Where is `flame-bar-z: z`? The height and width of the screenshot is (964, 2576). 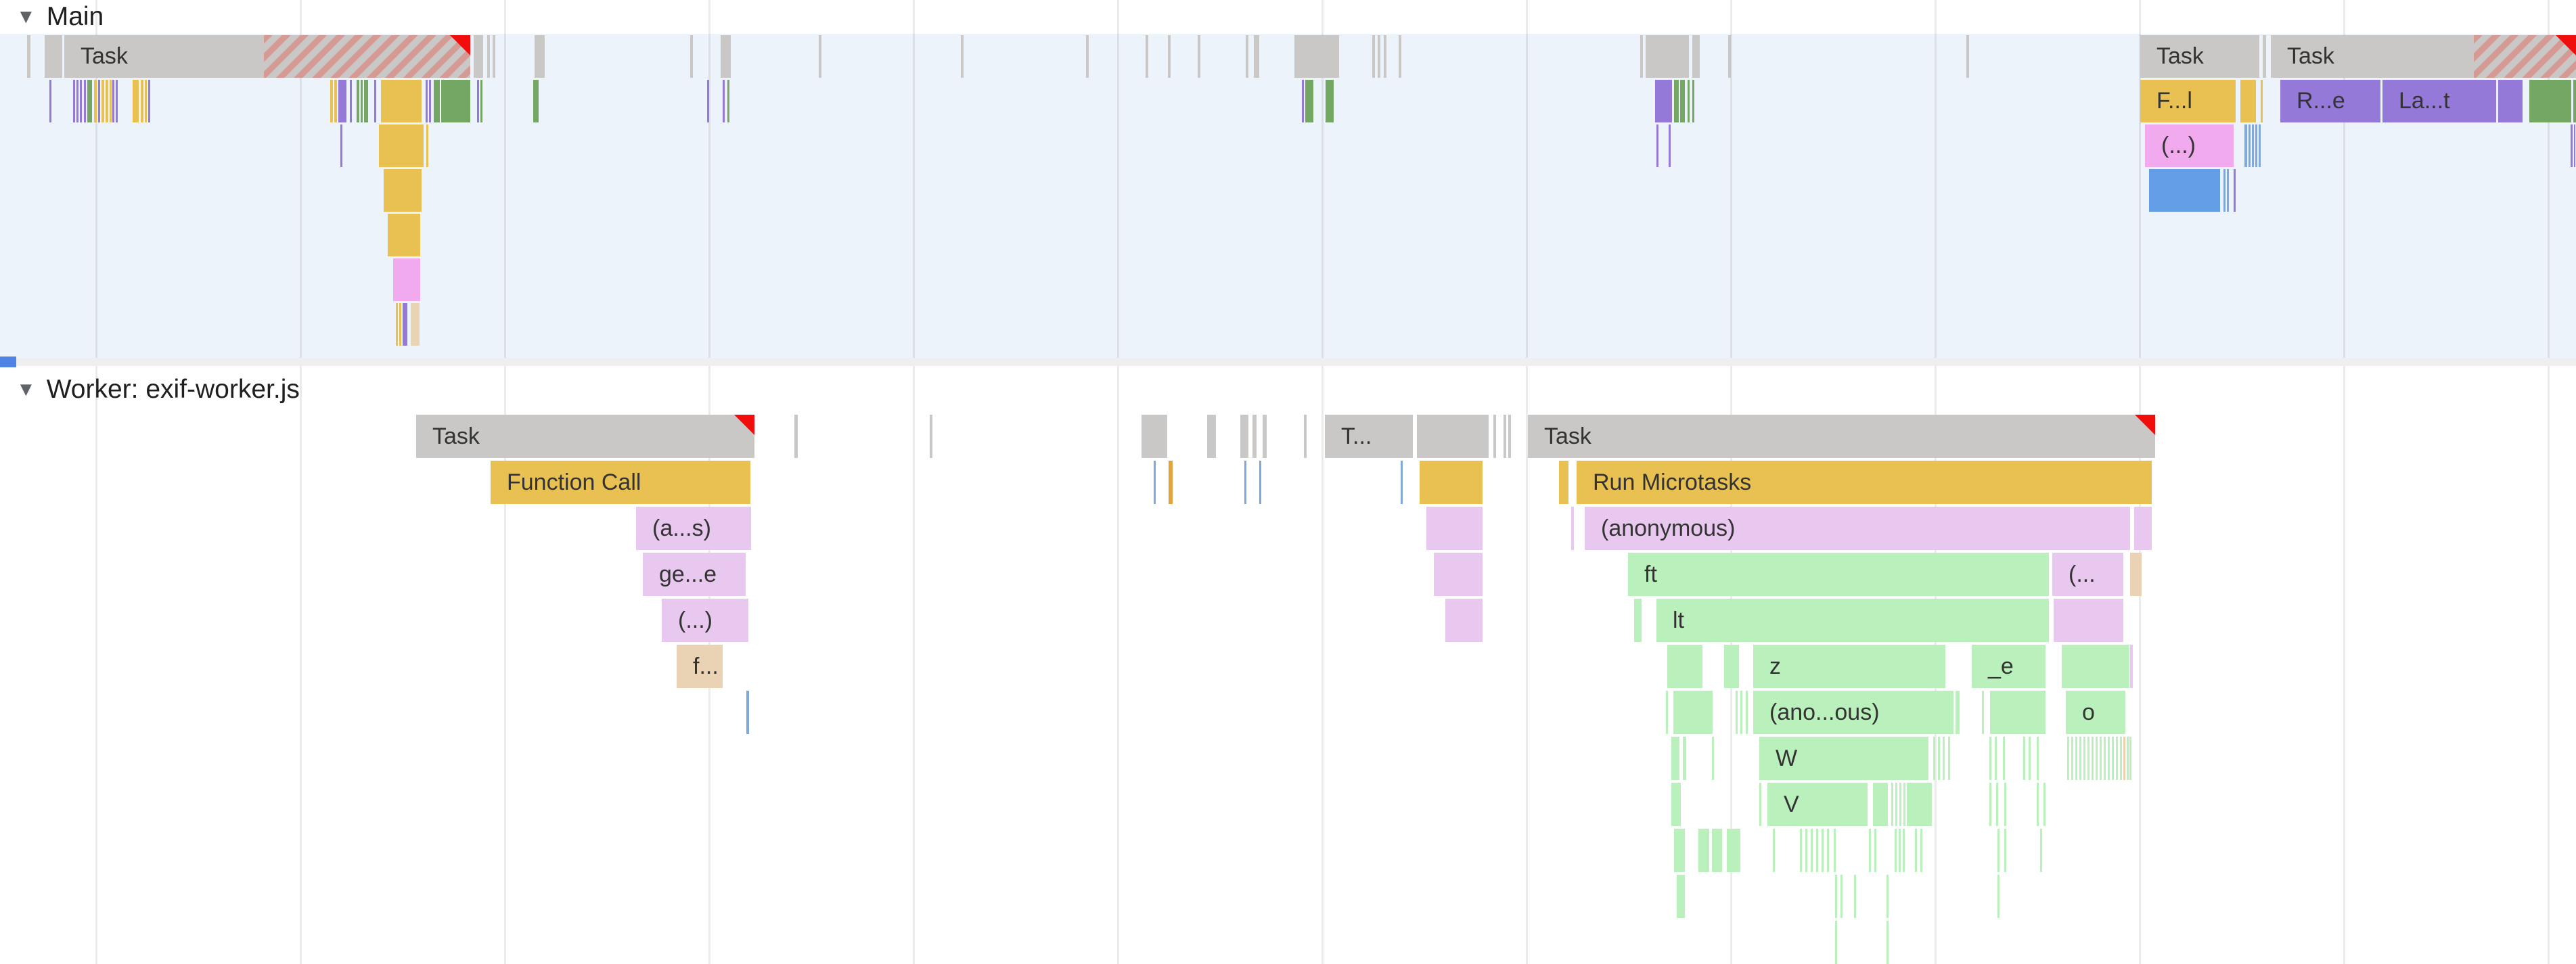 flame-bar-z: z is located at coordinates (1849, 667).